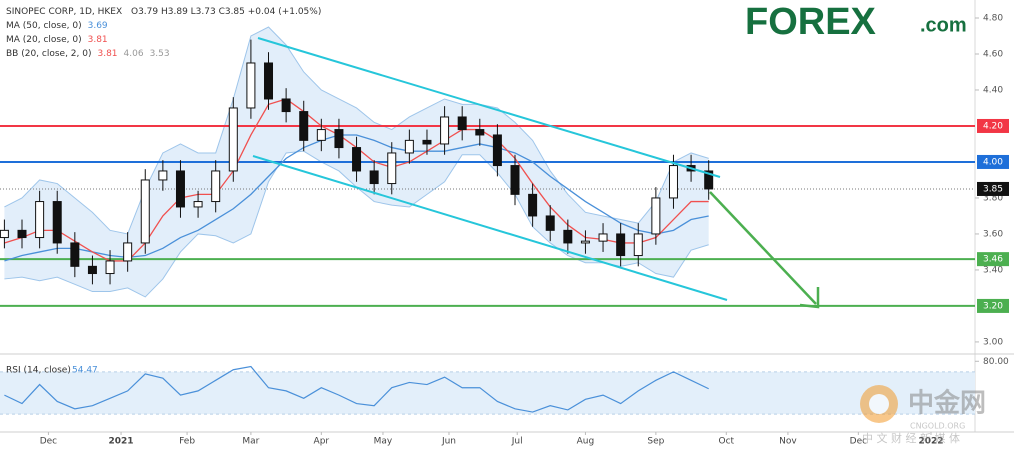 This screenshot has width=1014, height=456. Describe the element at coordinates (448, 442) in the screenshot. I see `x-tick-label: Jun` at that location.